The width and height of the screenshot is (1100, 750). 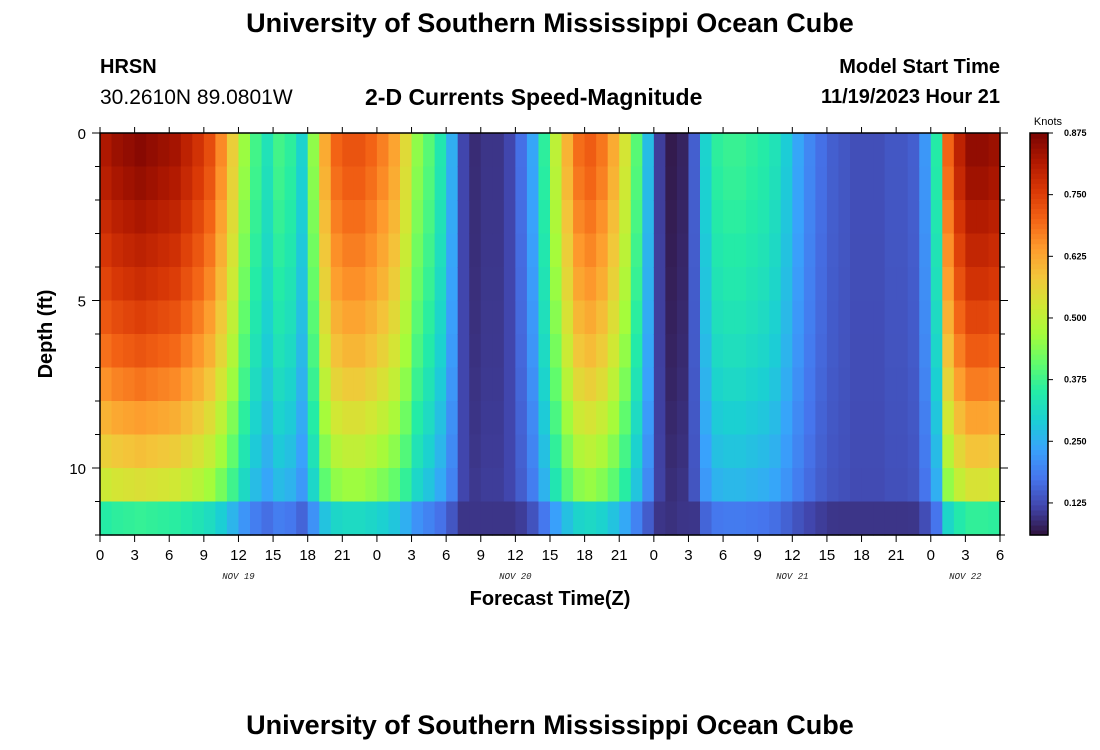 What do you see at coordinates (919, 67) in the screenshot?
I see `model-start-label: Model Start Time` at bounding box center [919, 67].